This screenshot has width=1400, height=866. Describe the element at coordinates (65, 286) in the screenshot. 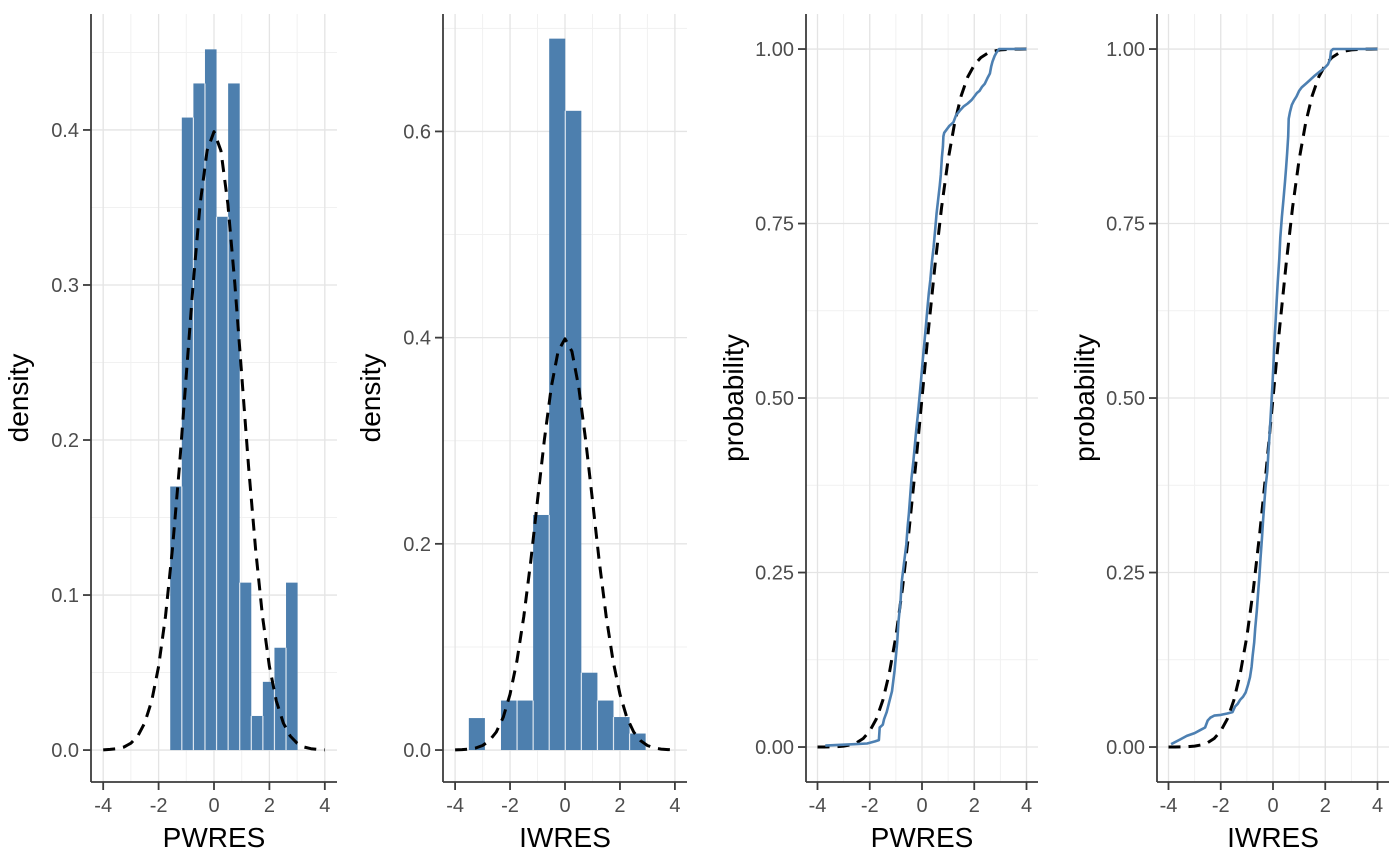

I see `y-tick-label: 0.3` at that location.